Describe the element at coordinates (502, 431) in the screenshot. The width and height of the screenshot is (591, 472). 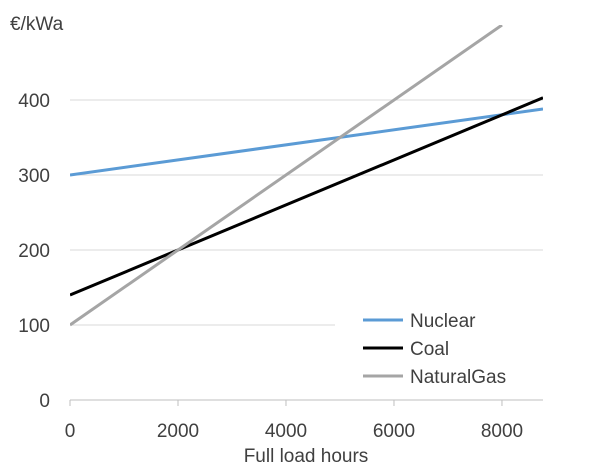
I see `x-tick-label-4: 8000` at that location.